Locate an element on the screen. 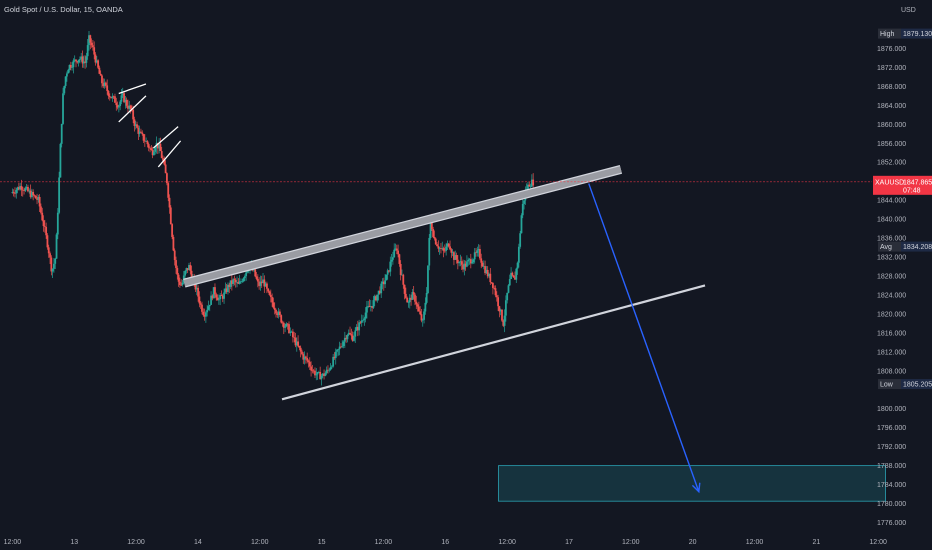 Image resolution: width=932 pixels, height=550 pixels. current-price-badge is located at coordinates (902, 185).